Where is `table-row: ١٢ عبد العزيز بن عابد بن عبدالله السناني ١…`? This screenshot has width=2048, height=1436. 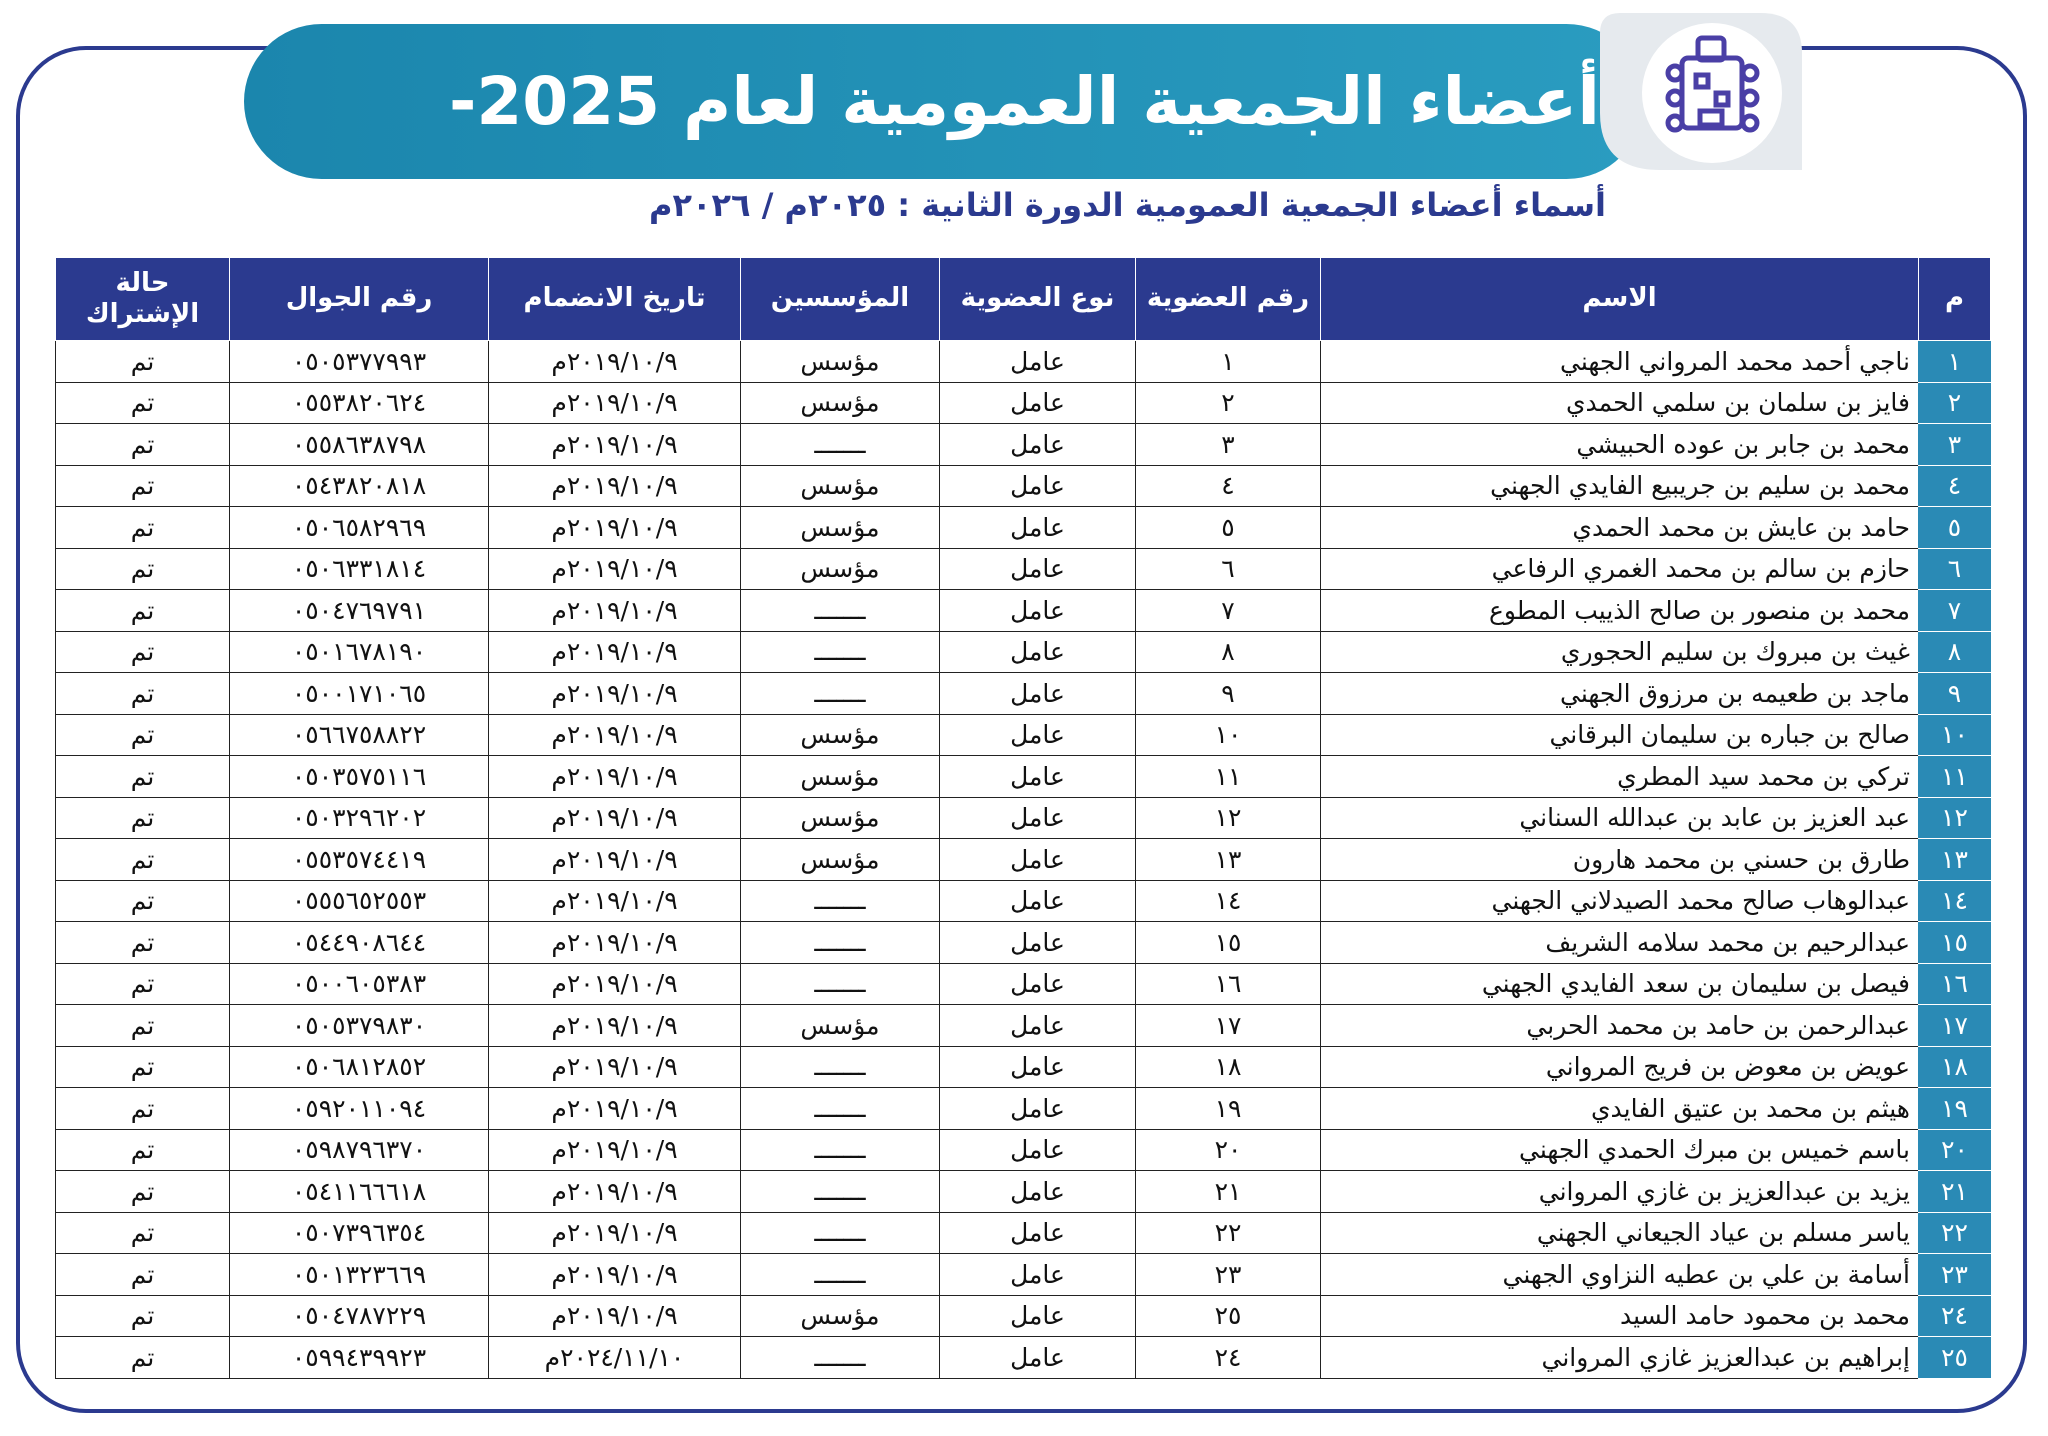
table-row: ١٢ عبد العزيز بن عابد بن عبدالله السناني ١… is located at coordinates (1023, 817).